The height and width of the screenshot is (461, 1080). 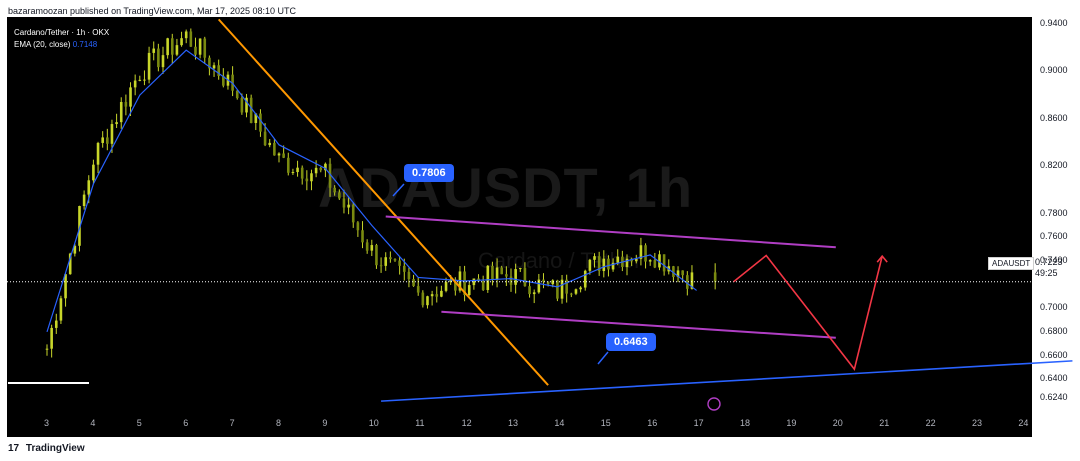 I want to click on time-tick-label: 13, so click(x=513, y=423).